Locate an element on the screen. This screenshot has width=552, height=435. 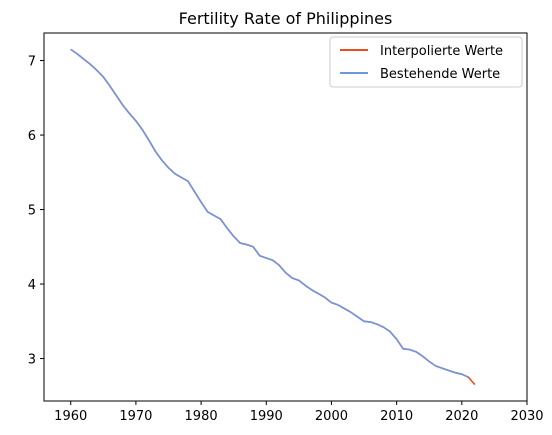
x-tick-label: 2030 is located at coordinates (526, 416).